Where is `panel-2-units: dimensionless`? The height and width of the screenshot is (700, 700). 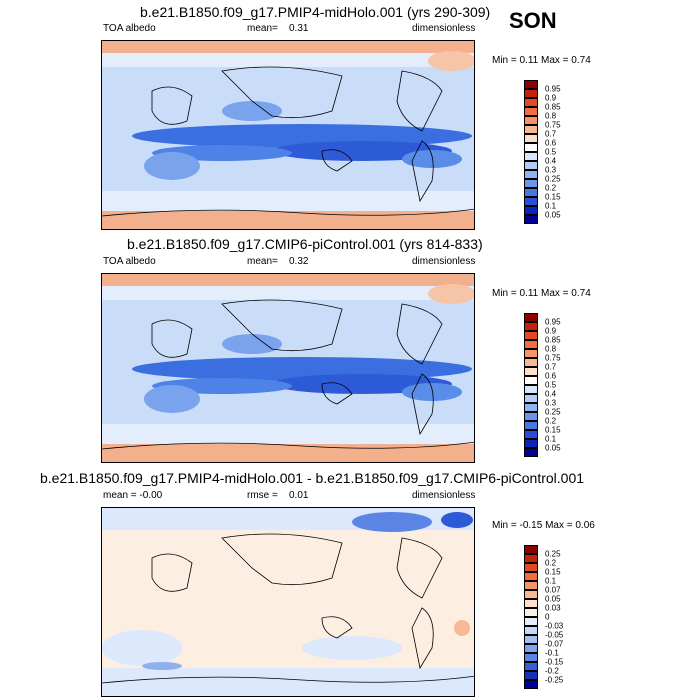
panel-2-units: dimensionless is located at coordinates (444, 261).